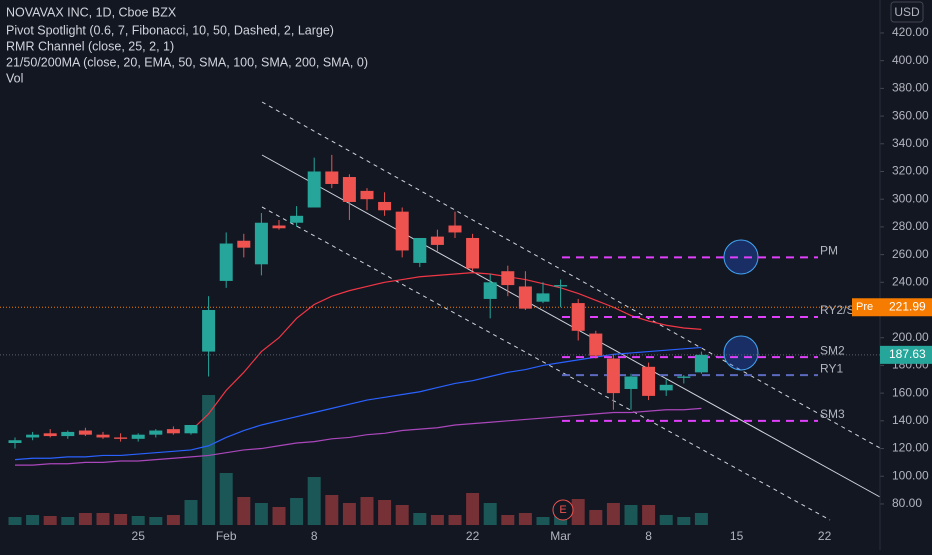 This screenshot has height=555, width=932. What do you see at coordinates (907, 12) in the screenshot?
I see `currency-box` at bounding box center [907, 12].